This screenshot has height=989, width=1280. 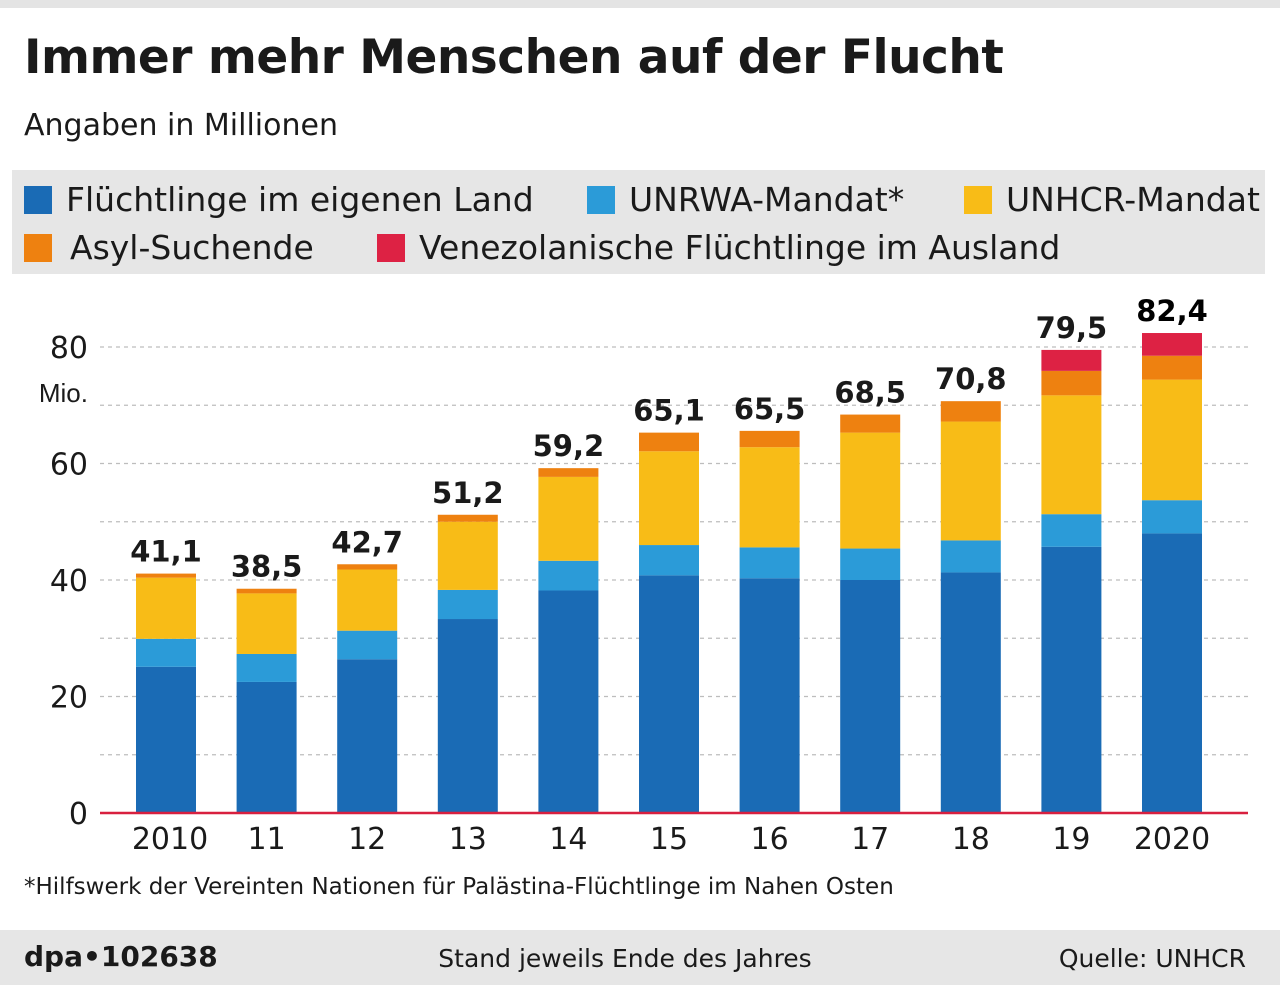 What do you see at coordinates (166, 552) in the screenshot?
I see `total-label: 41,1` at bounding box center [166, 552].